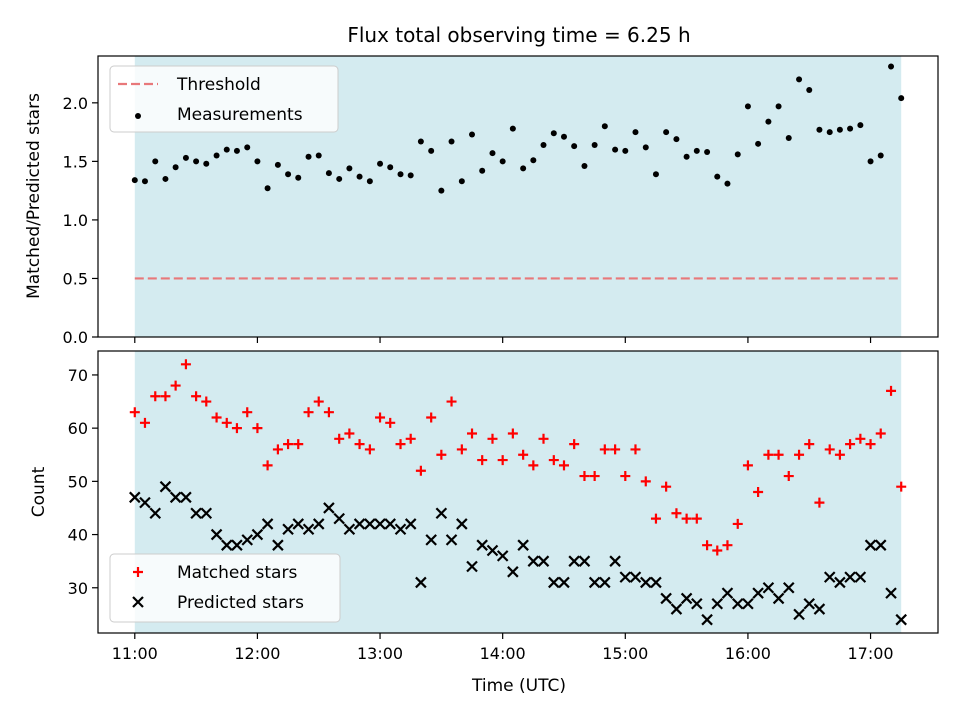  I want to click on top-y-tick-label: 1.0, so click(75, 220).